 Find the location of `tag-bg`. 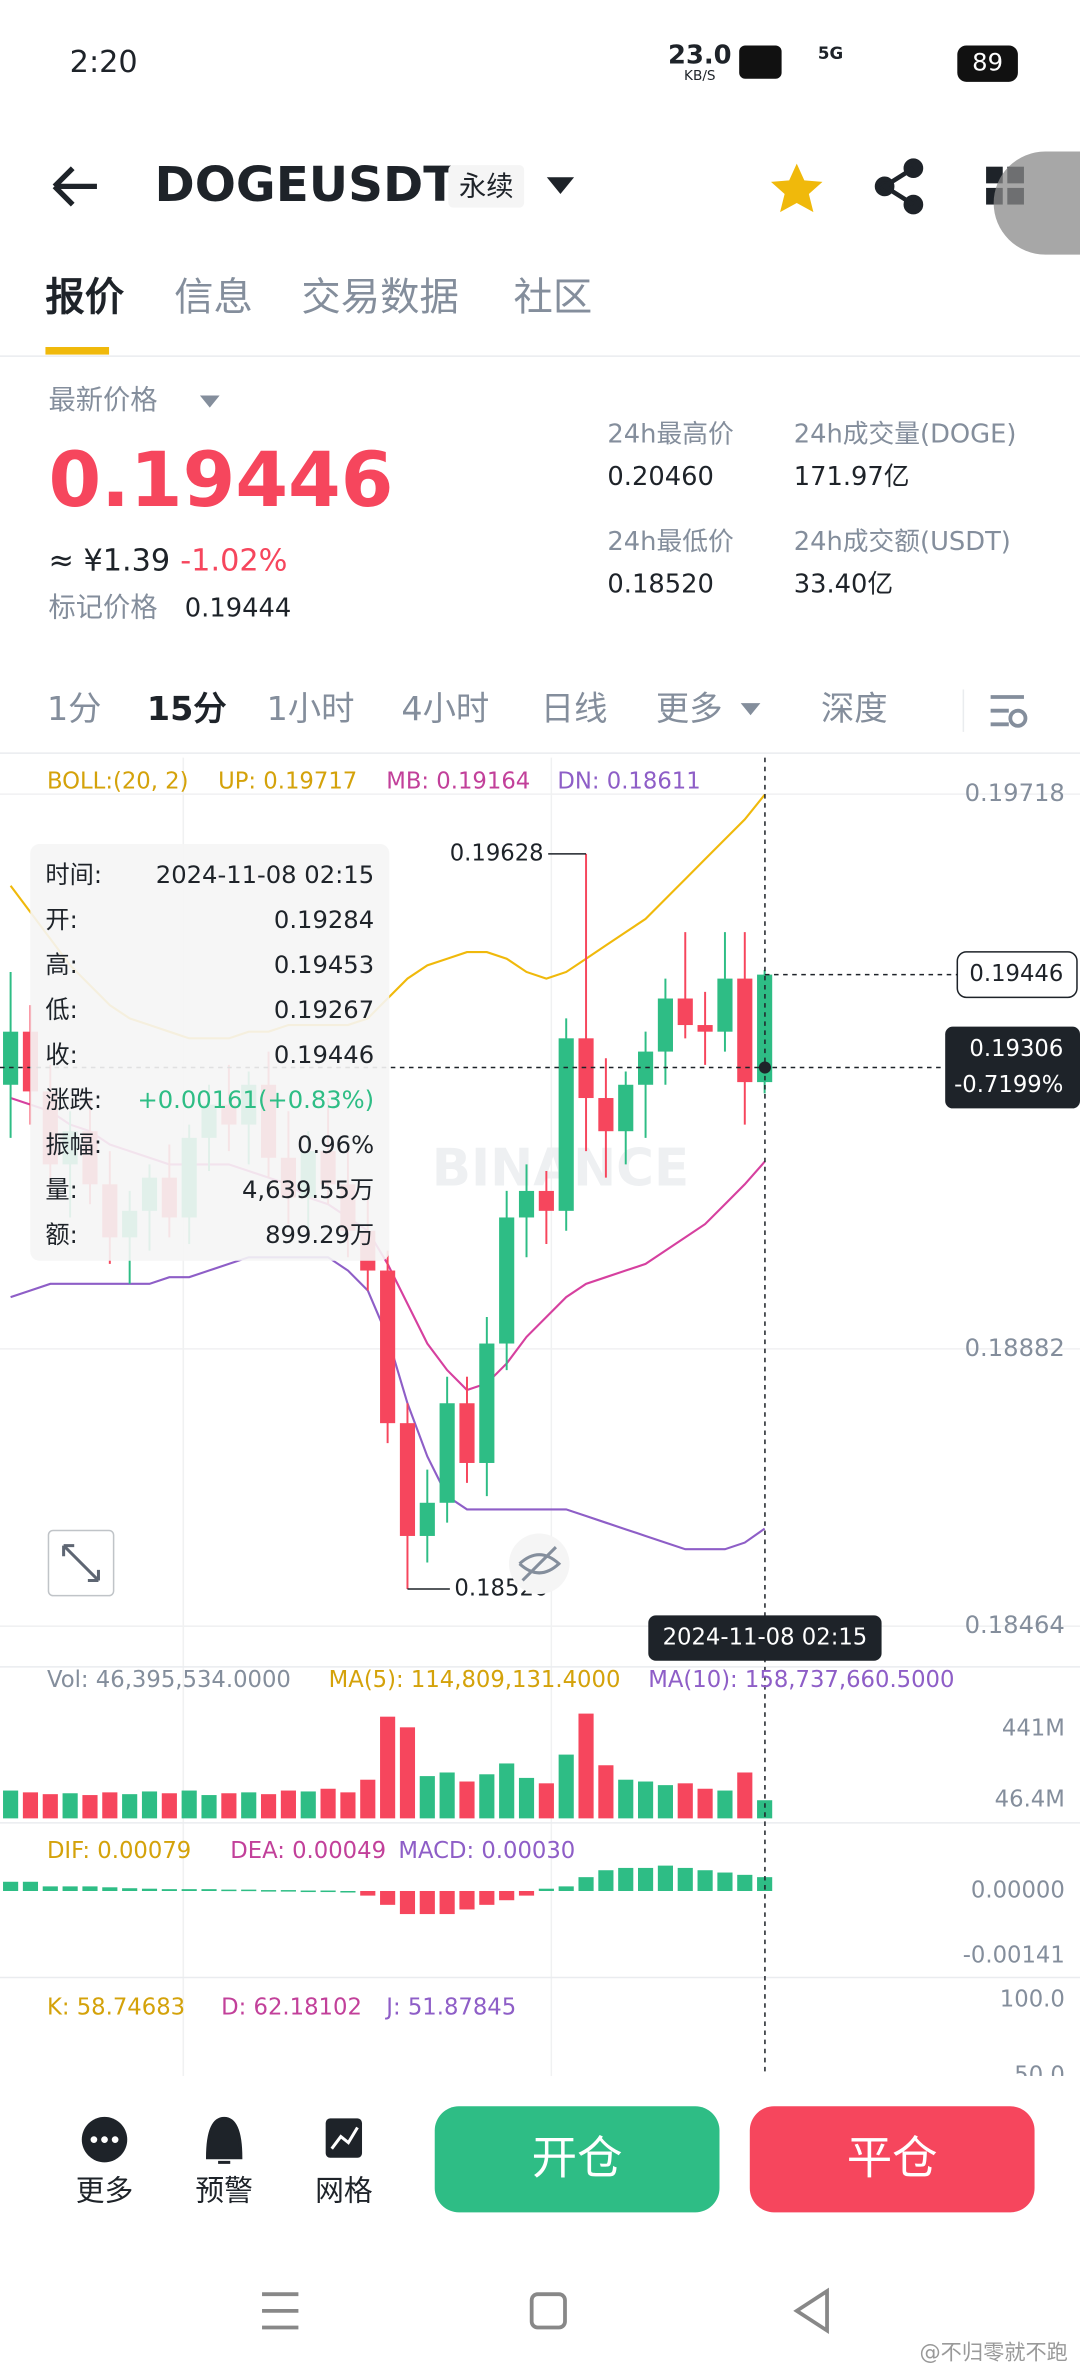

tag-bg is located at coordinates (486, 186).